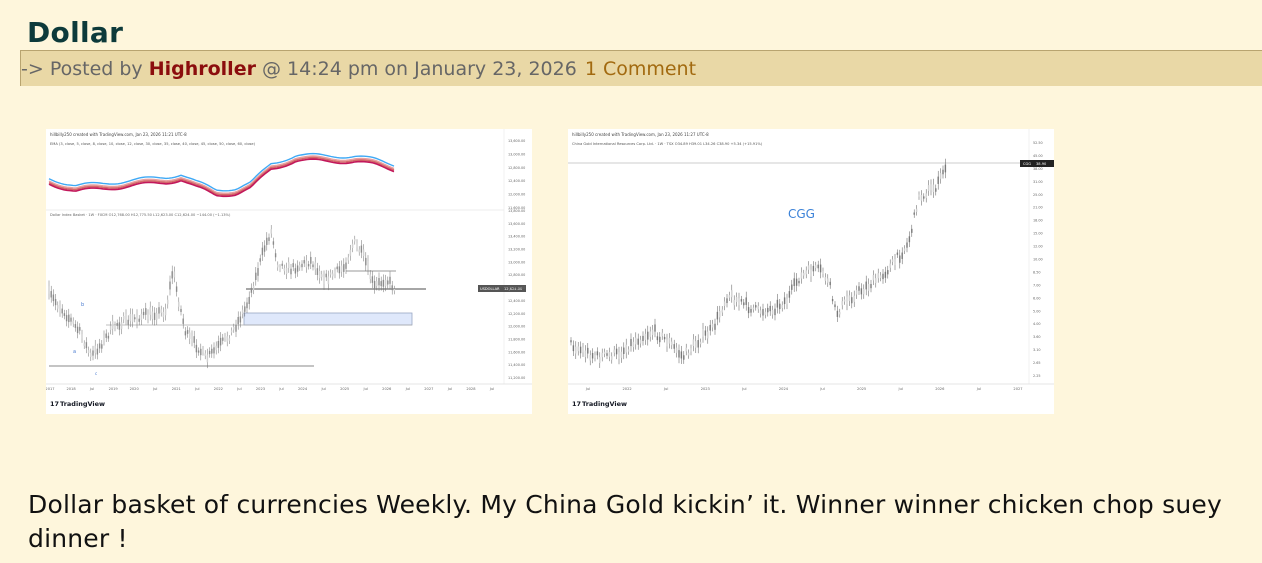  Describe the element at coordinates (576, 404) in the screenshot. I see `tradingview-logo: 𝟭𝟳` at that location.